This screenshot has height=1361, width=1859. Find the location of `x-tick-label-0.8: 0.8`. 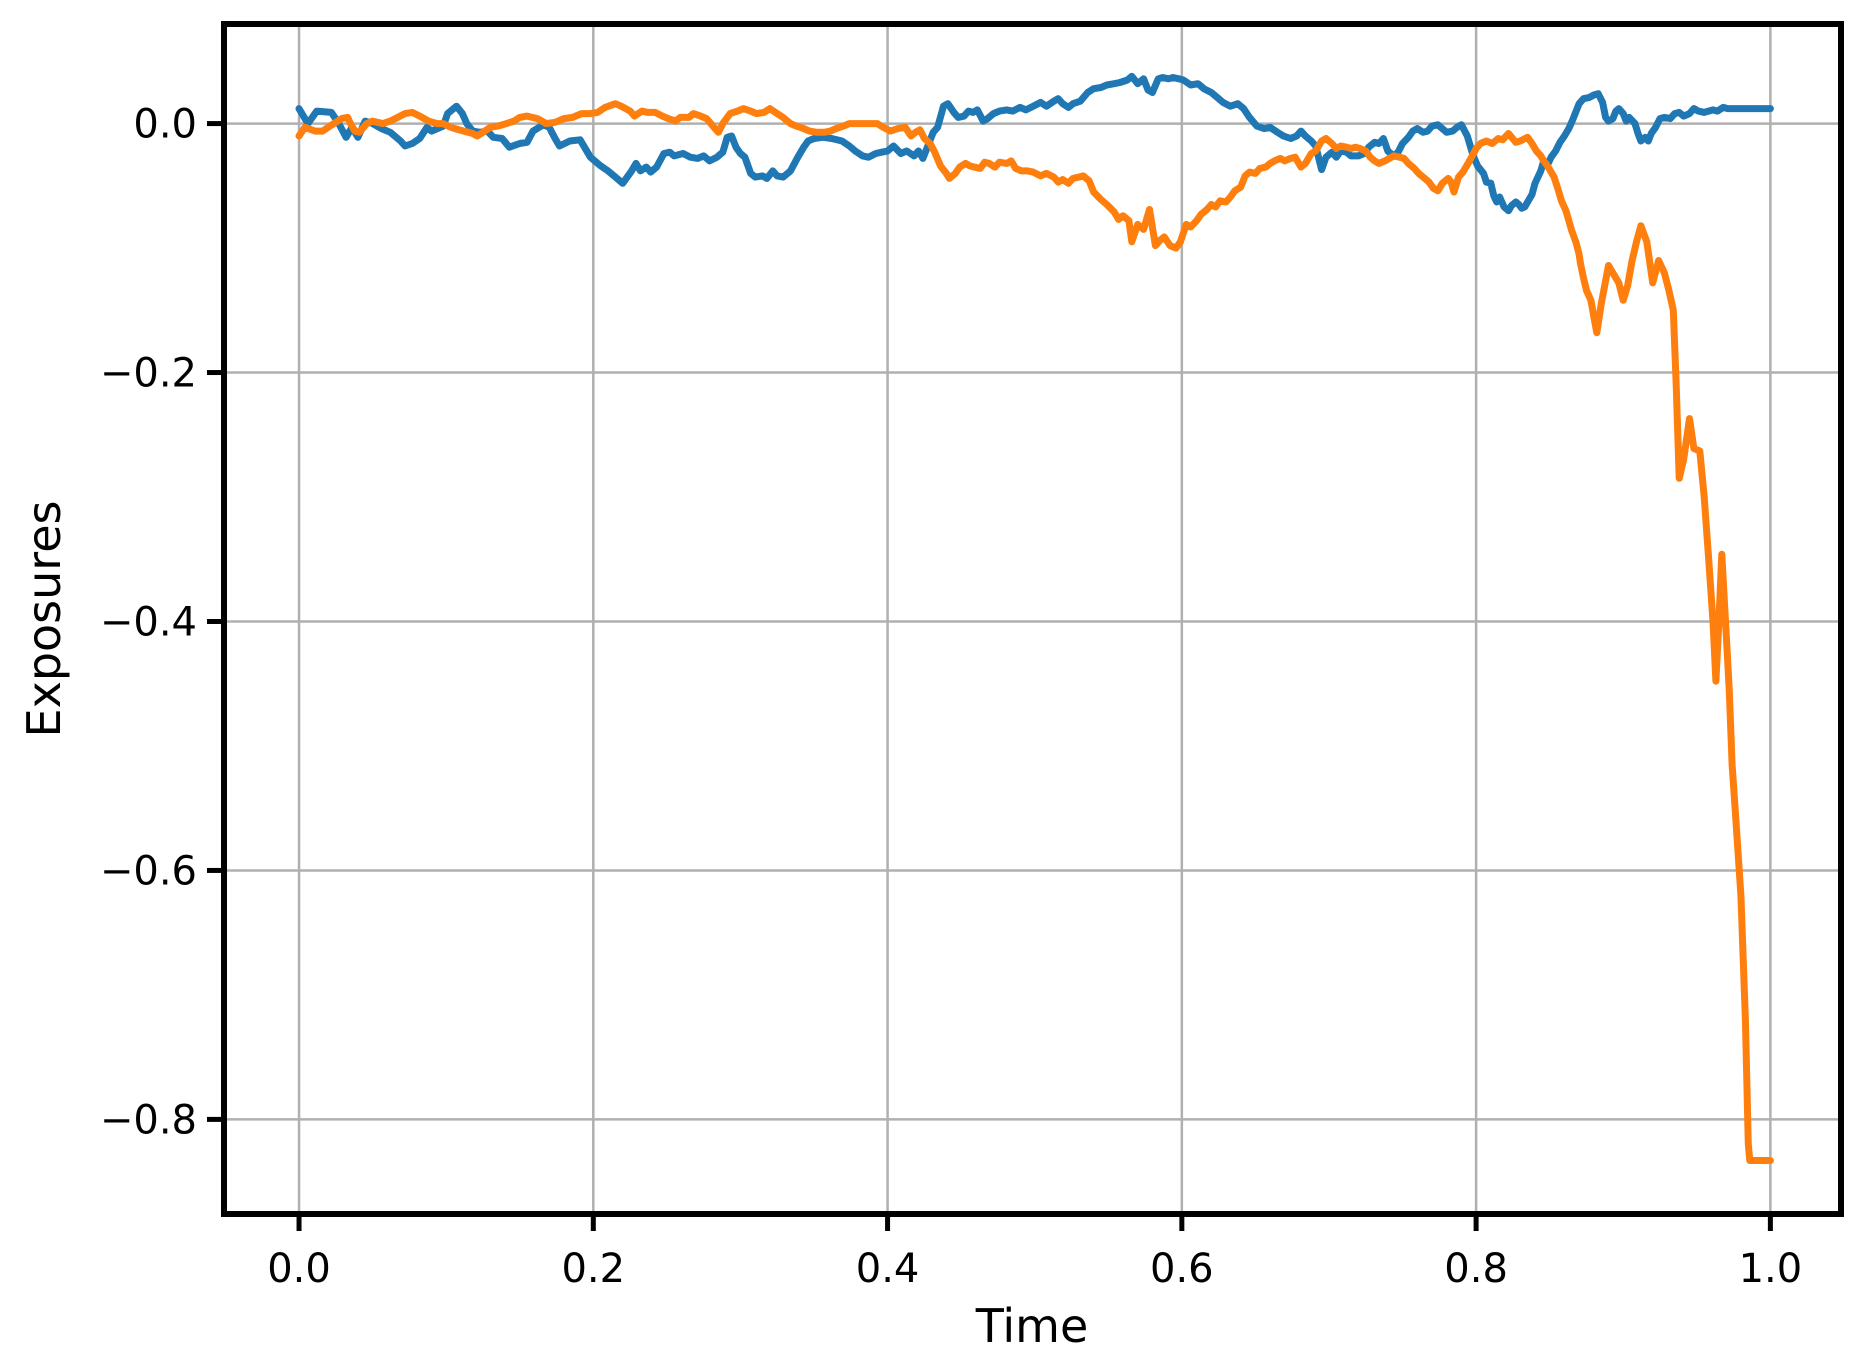

x-tick-label-0.8: 0.8 is located at coordinates (1476, 1269).